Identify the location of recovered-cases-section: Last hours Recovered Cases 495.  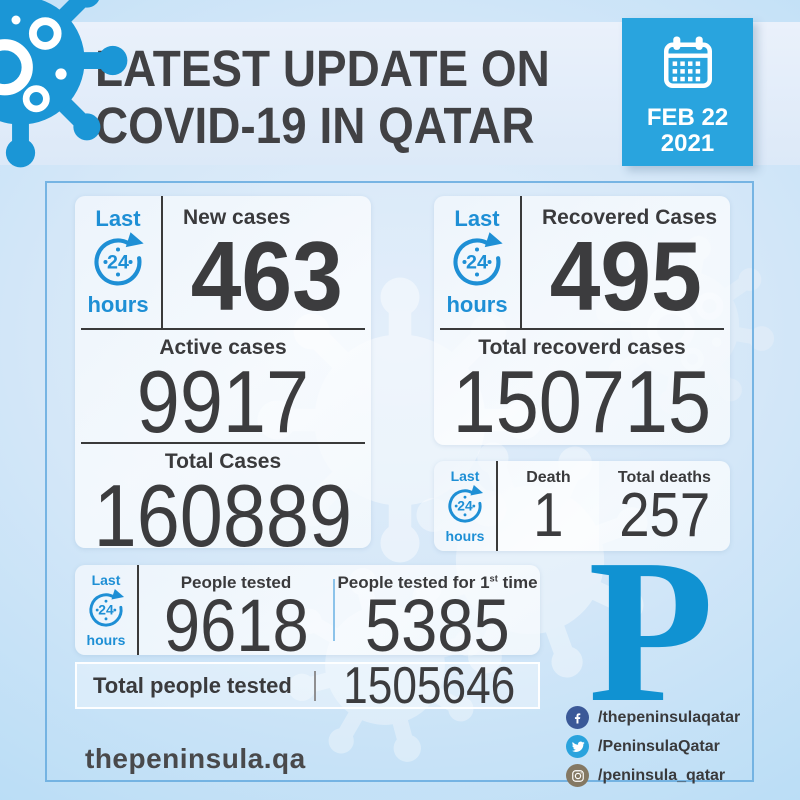
(582, 262).